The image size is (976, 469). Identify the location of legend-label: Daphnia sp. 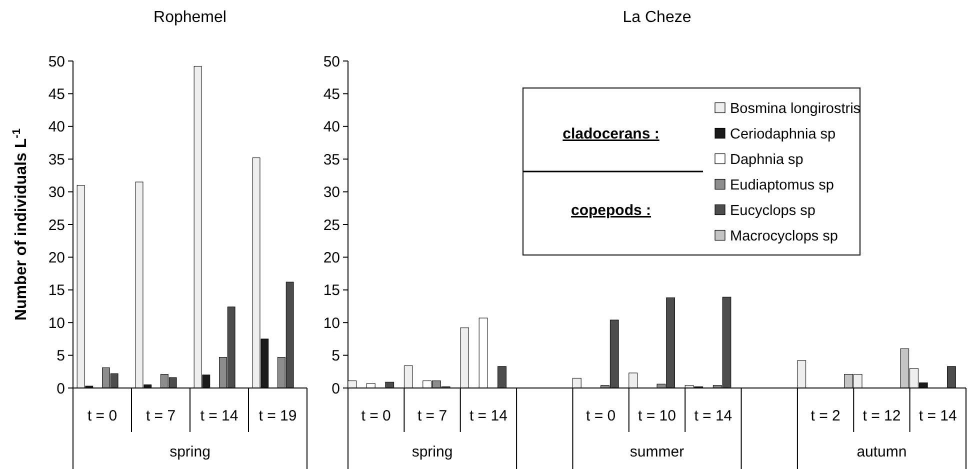
(767, 160).